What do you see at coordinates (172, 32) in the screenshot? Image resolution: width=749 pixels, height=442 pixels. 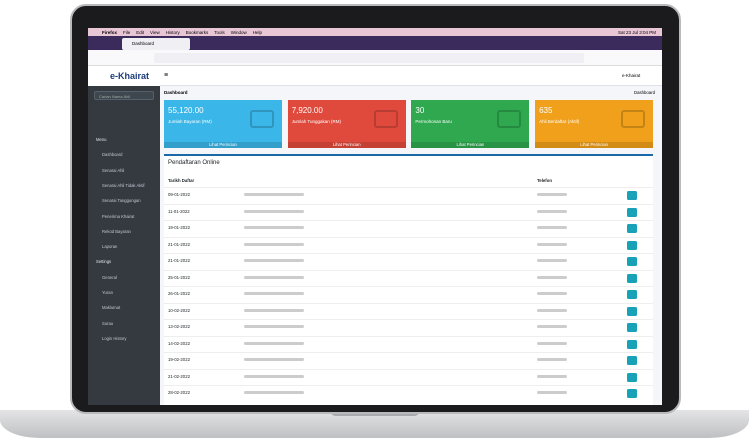 I see `menu-item: History` at bounding box center [172, 32].